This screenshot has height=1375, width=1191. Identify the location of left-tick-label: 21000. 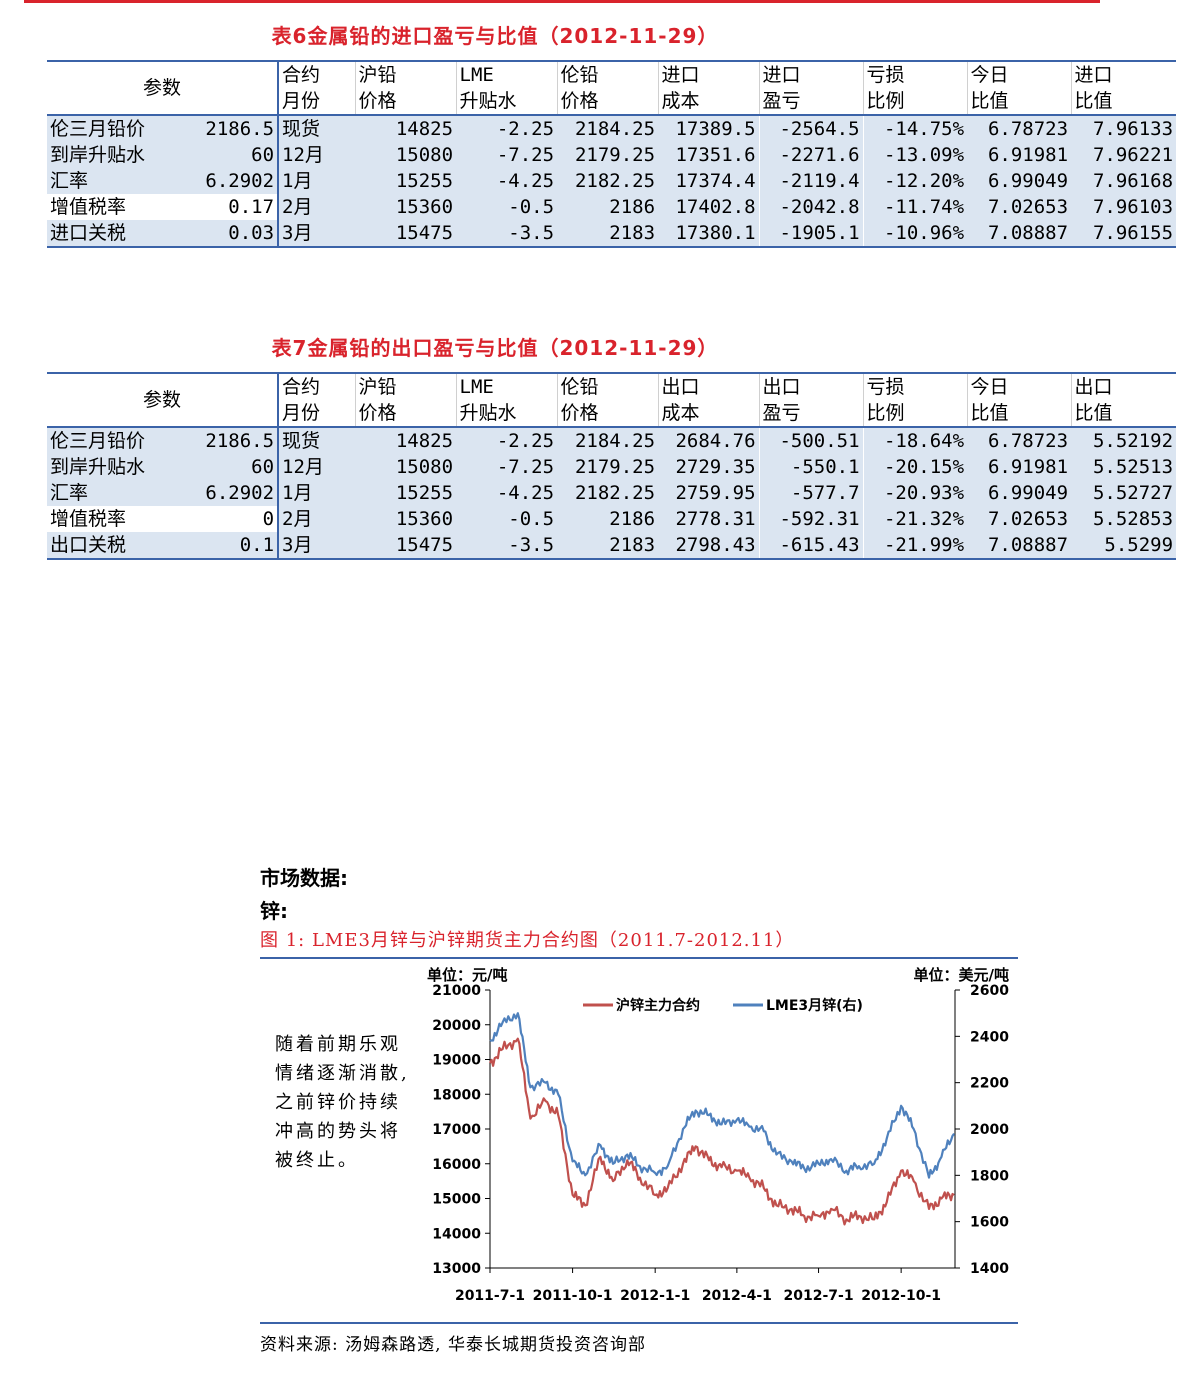
(456, 991).